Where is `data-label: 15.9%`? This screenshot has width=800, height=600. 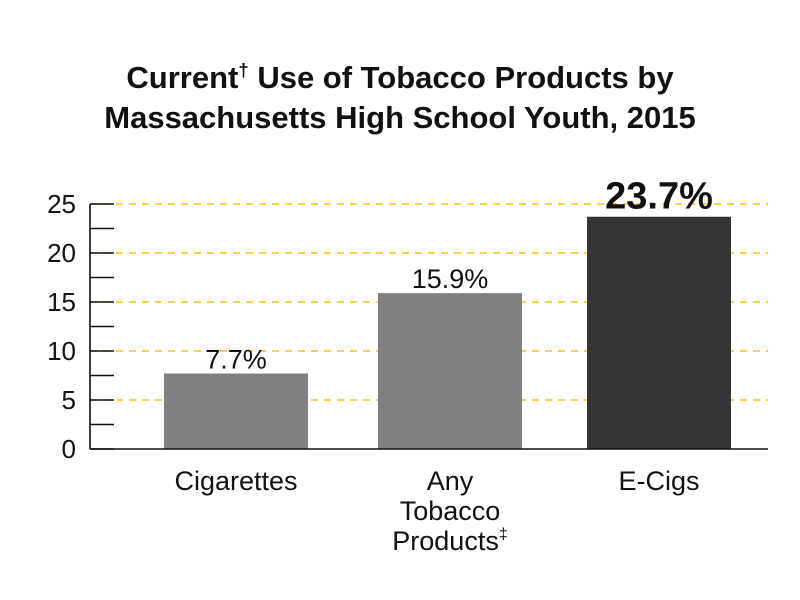
data-label: 15.9% is located at coordinates (450, 279).